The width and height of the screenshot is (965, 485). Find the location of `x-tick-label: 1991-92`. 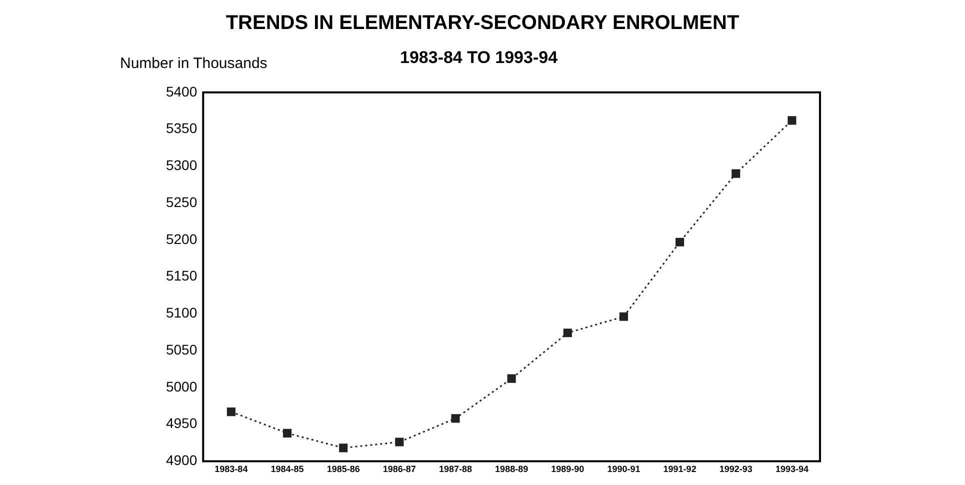

x-tick-label: 1991-92 is located at coordinates (679, 469).